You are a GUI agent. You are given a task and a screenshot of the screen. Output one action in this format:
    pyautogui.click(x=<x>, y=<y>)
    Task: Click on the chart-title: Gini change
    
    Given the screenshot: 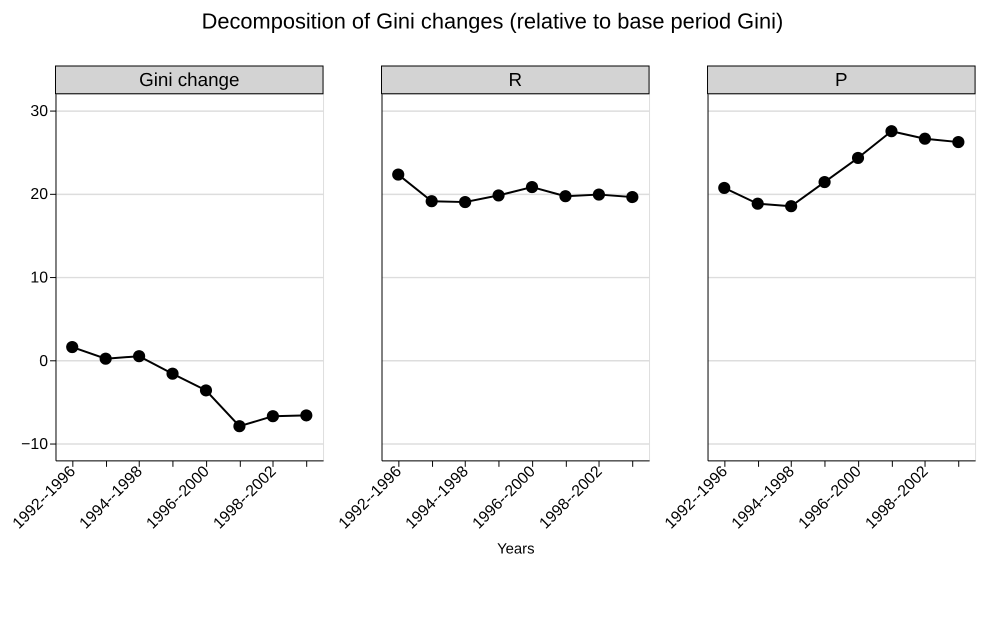 What is the action you would take?
    pyautogui.click(x=189, y=79)
    